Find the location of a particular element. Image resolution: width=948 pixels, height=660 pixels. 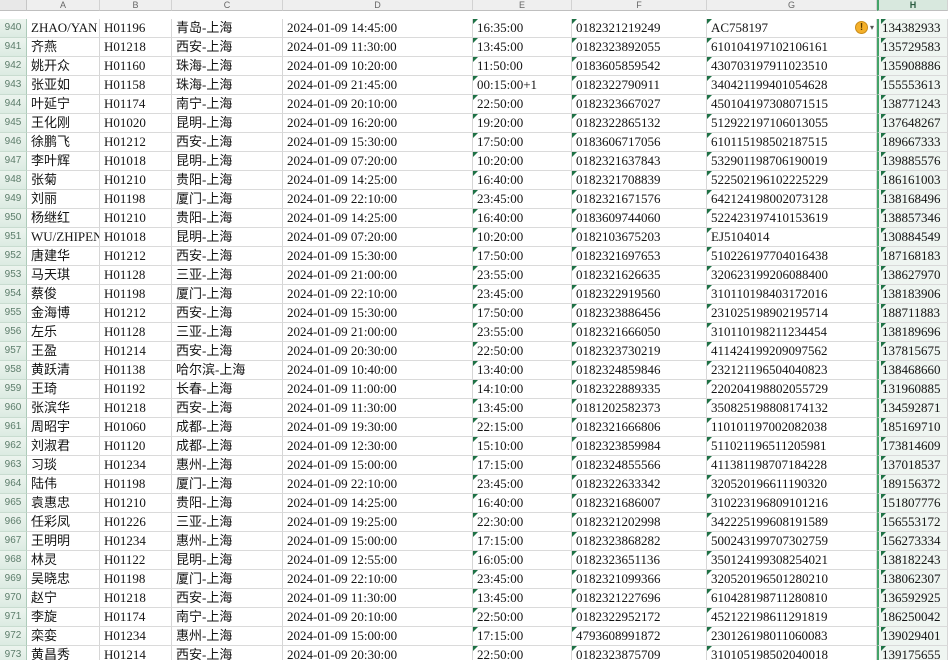

cell-a945: 王化刚 is located at coordinates (63, 123).